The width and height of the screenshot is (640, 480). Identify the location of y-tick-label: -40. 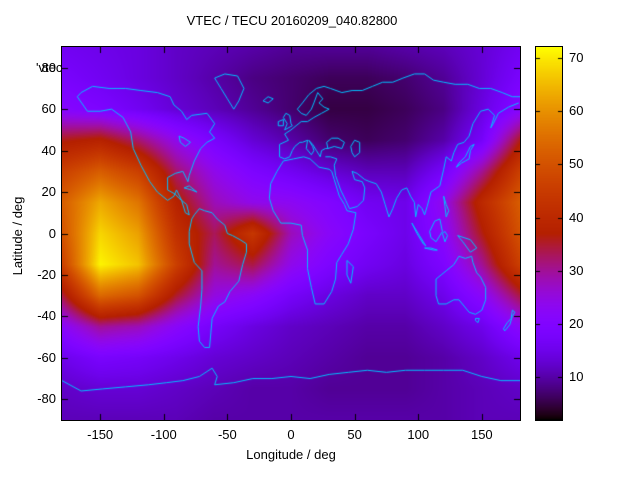
(46, 316).